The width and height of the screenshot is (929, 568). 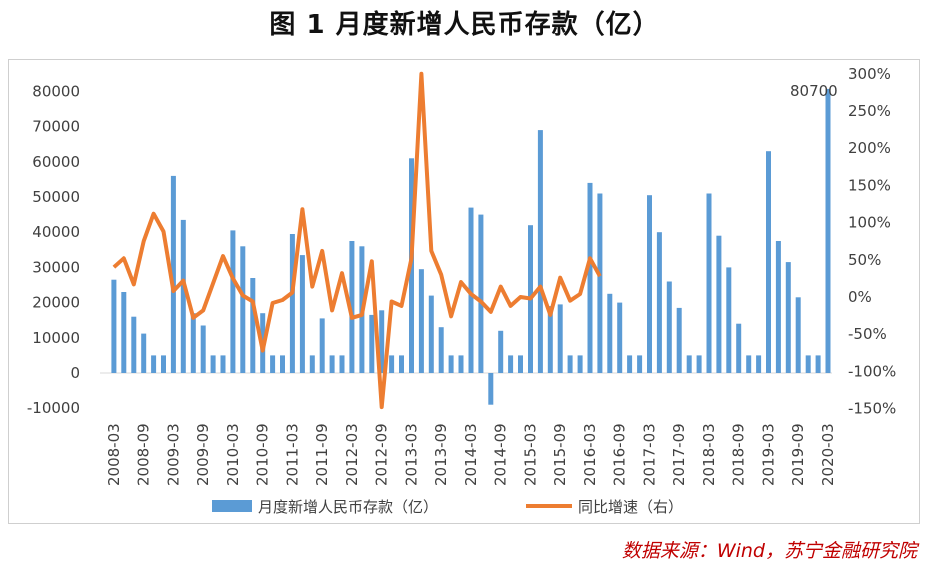 What do you see at coordinates (173, 454) in the screenshot?
I see `x-tick-label: 2009-03` at bounding box center [173, 454].